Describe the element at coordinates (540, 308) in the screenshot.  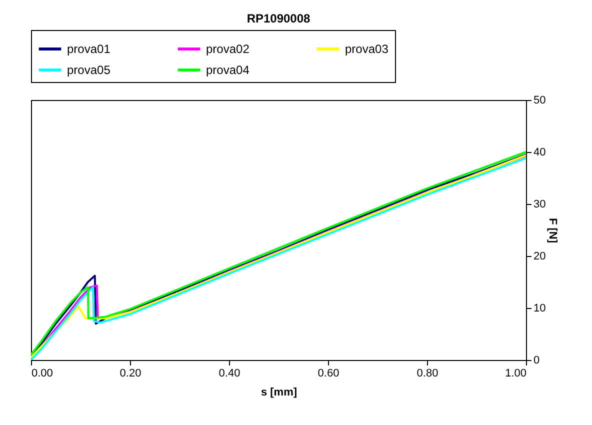
I see `y-tick-label: 10` at that location.